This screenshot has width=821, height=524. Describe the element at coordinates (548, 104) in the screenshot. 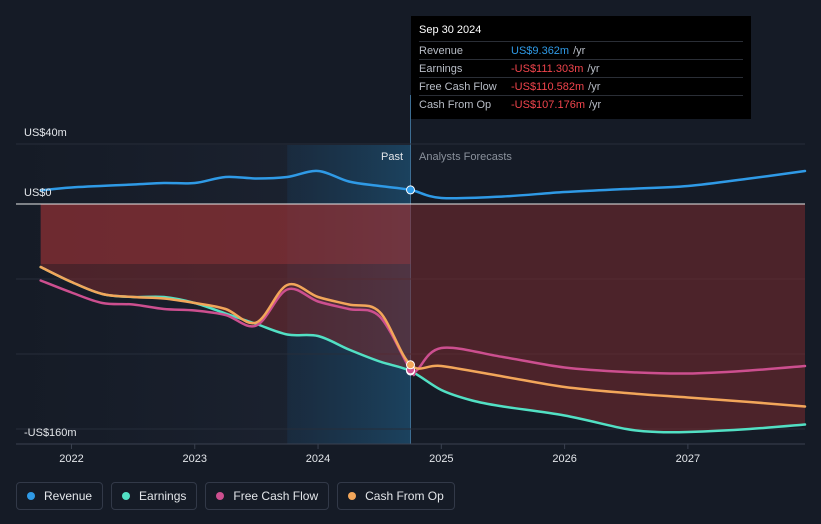

I see `tooltip-value: -US$107.176m` at that location.